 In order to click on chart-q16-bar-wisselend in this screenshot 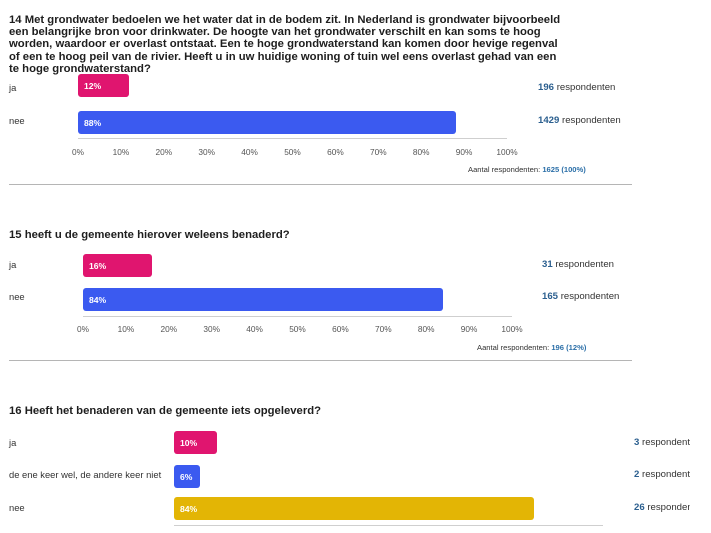, I will do `click(187, 476)`.